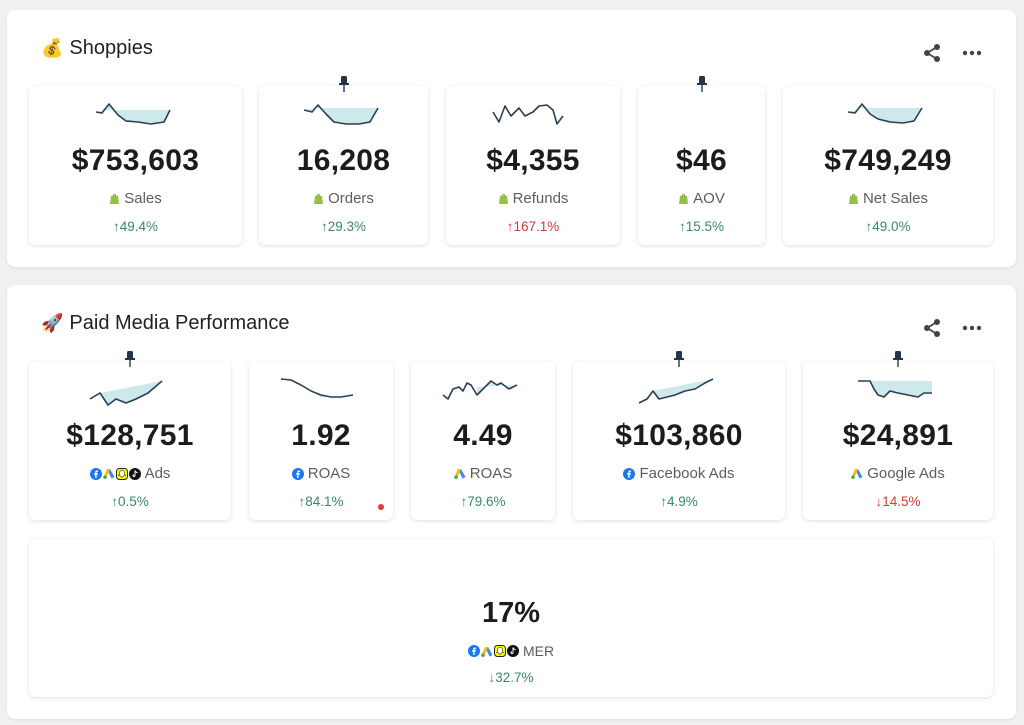 The image size is (1024, 725). I want to click on metric-label: MER, so click(511, 651).